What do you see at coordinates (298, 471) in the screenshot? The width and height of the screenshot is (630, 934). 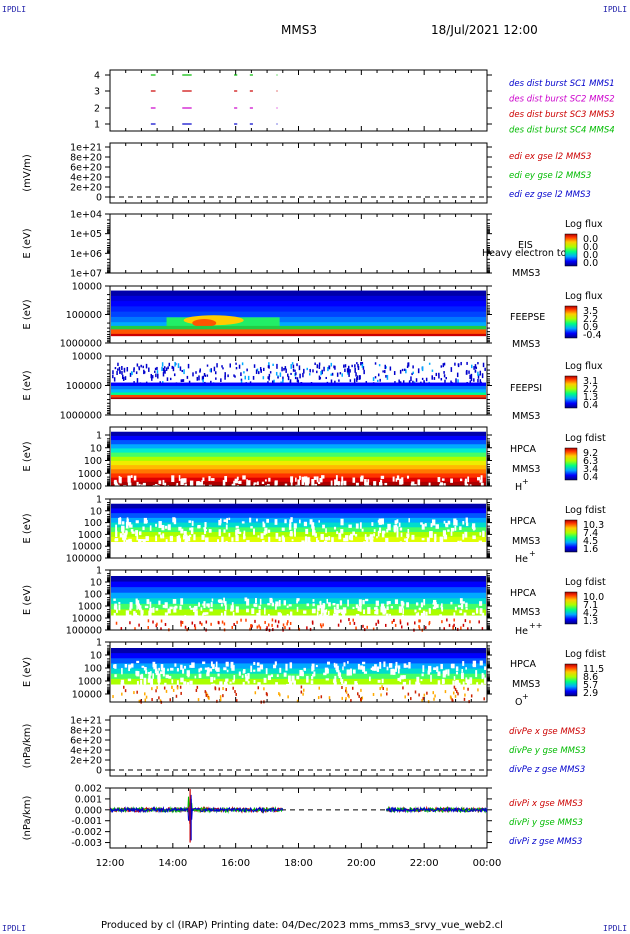 I see `hpca_h-panel-band` at bounding box center [298, 471].